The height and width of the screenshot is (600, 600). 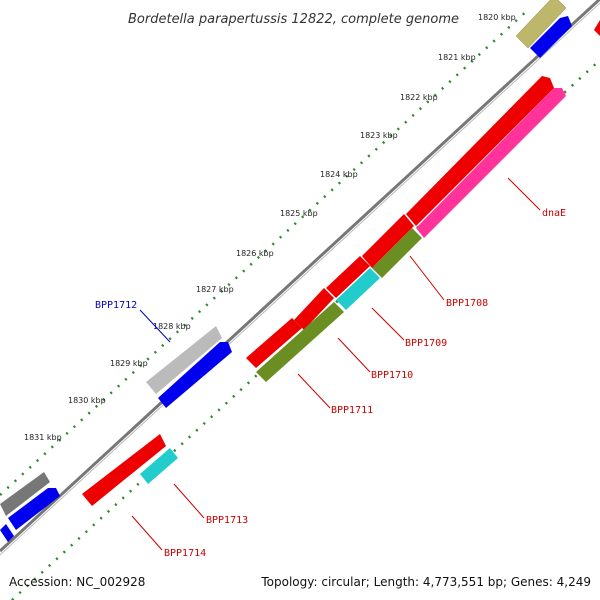 What do you see at coordinates (116, 305) in the screenshot?
I see `gene-label-BPP1712: BPP1712` at bounding box center [116, 305].